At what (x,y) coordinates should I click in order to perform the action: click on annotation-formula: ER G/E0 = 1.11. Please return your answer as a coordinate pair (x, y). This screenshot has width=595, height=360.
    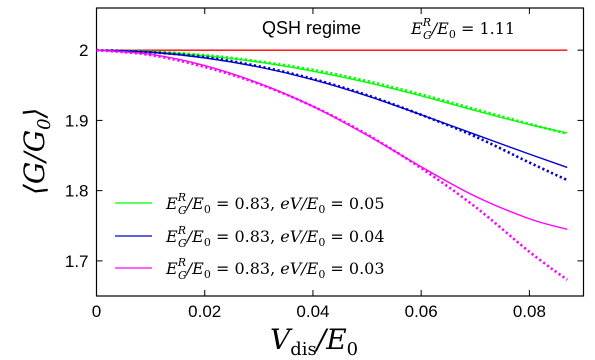
    Looking at the image, I should click on (462, 29).